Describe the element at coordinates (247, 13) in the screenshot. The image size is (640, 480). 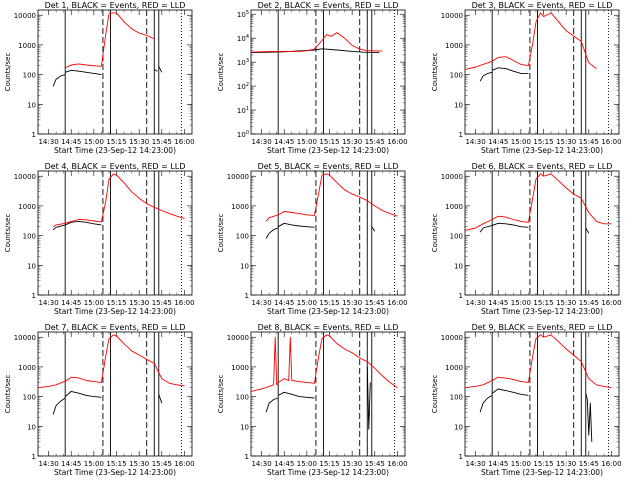
I see `y-tick-exponent: 5` at that location.